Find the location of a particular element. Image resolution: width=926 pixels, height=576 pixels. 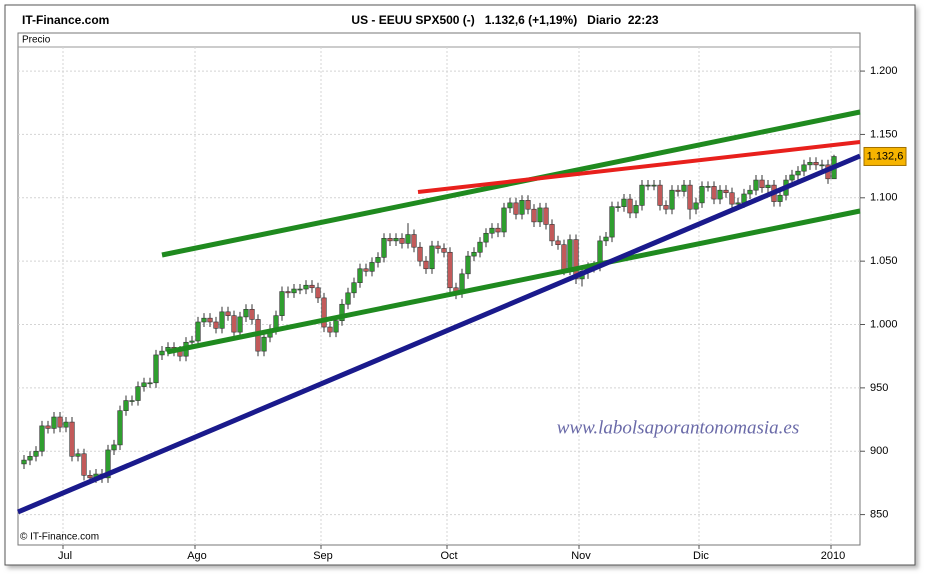

x-tick-label: Sep is located at coordinates (323, 556).